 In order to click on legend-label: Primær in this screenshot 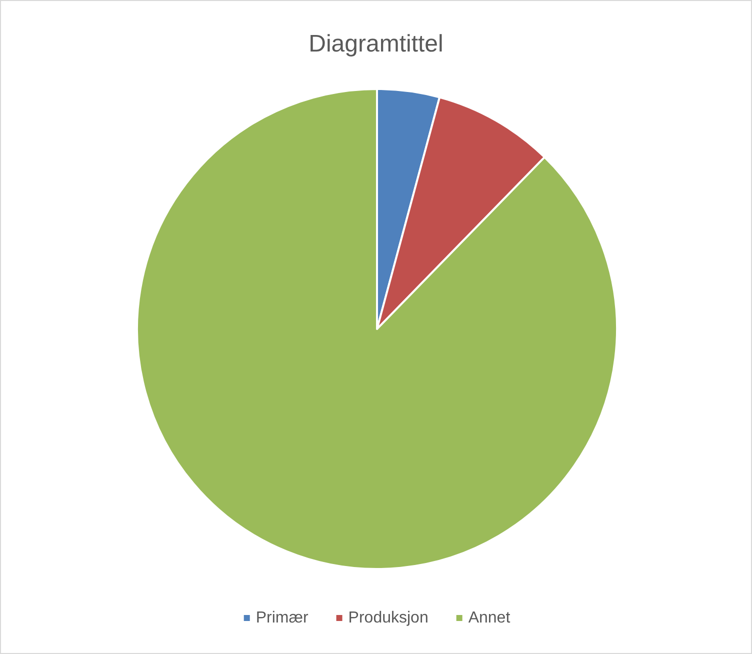, I will do `click(282, 618)`.